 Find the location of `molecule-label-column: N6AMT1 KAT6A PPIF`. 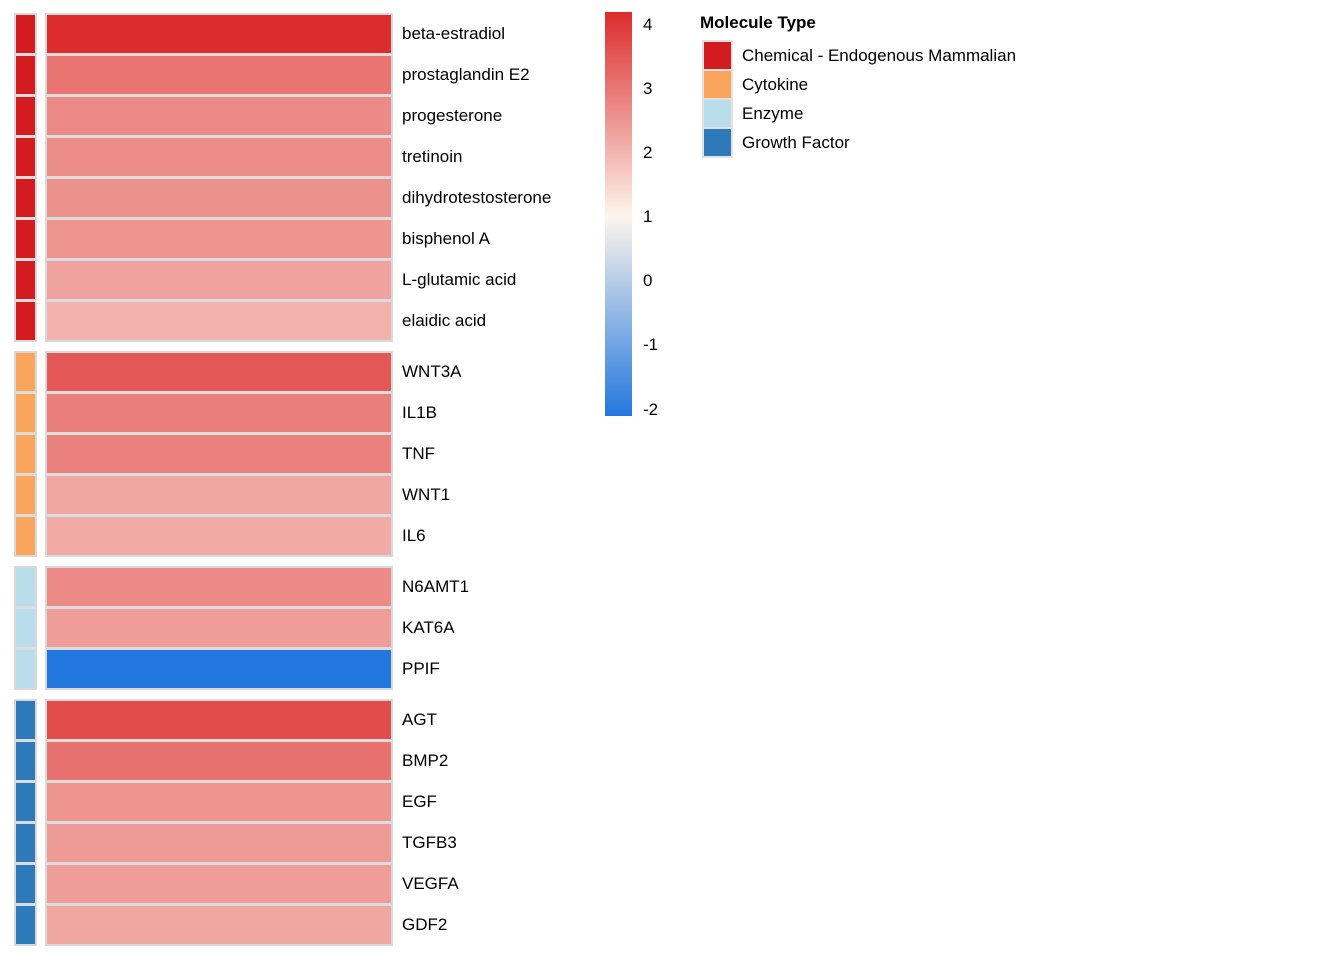

molecule-label-column: N6AMT1 KAT6A PPIF is located at coordinates (435, 627).